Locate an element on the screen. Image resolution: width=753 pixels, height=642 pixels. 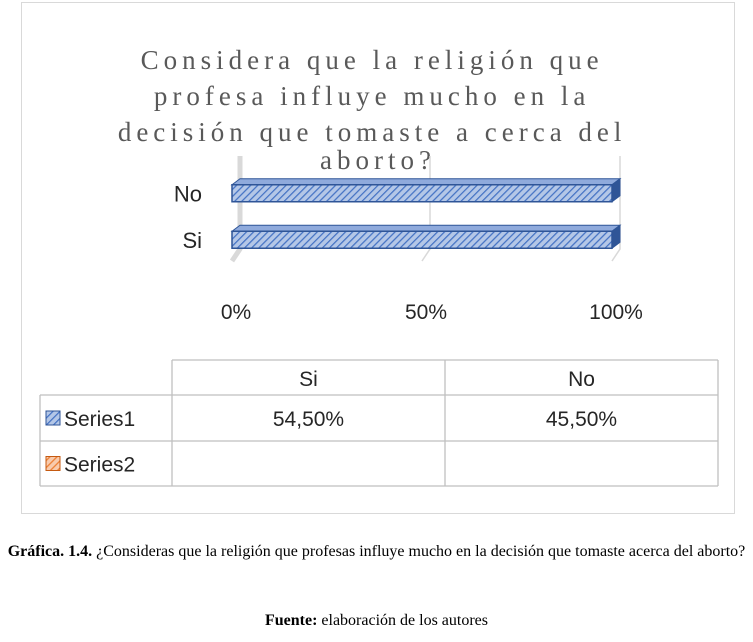
bar-si is located at coordinates (422, 239).